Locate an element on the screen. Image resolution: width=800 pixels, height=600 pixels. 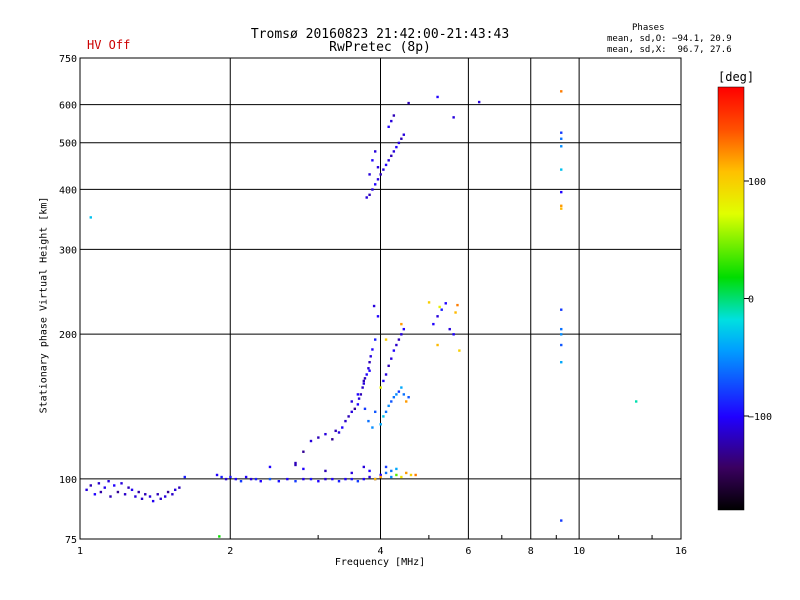
y-tick-label: 600 is located at coordinates (68, 106).